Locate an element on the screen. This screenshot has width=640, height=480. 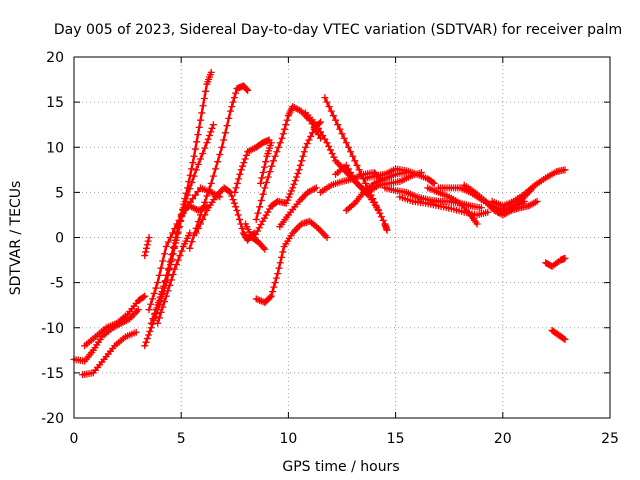
x-tick-label: 25 is located at coordinates (610, 439).